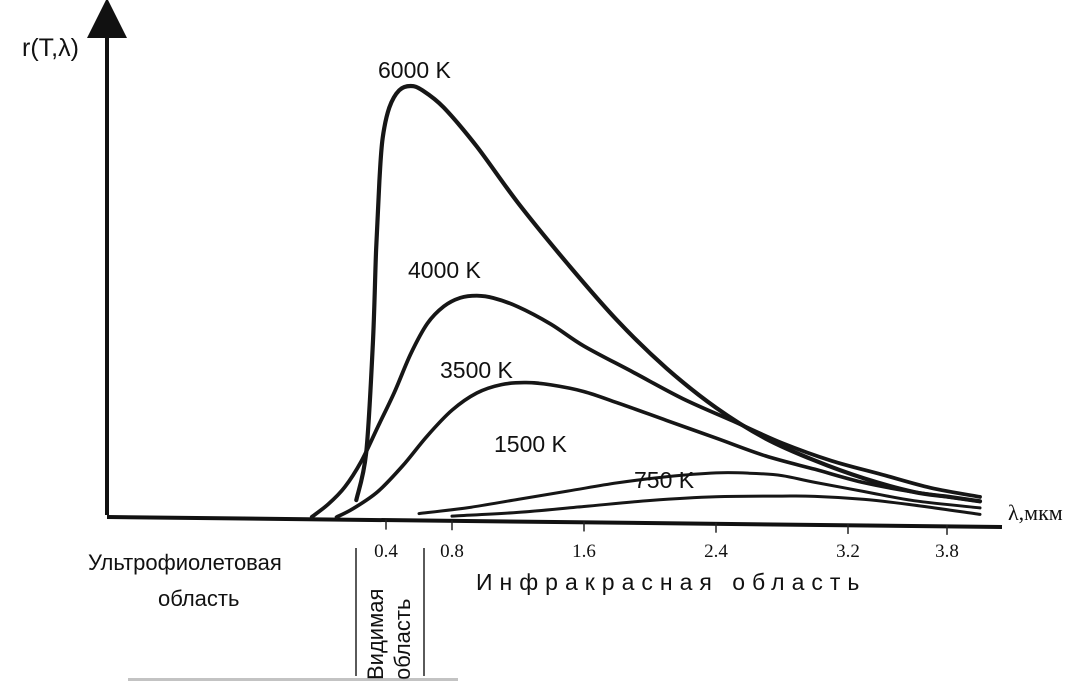 The width and height of the screenshot is (1083, 681). I want to click on series-label-4000k: 4000 K, so click(445, 270).